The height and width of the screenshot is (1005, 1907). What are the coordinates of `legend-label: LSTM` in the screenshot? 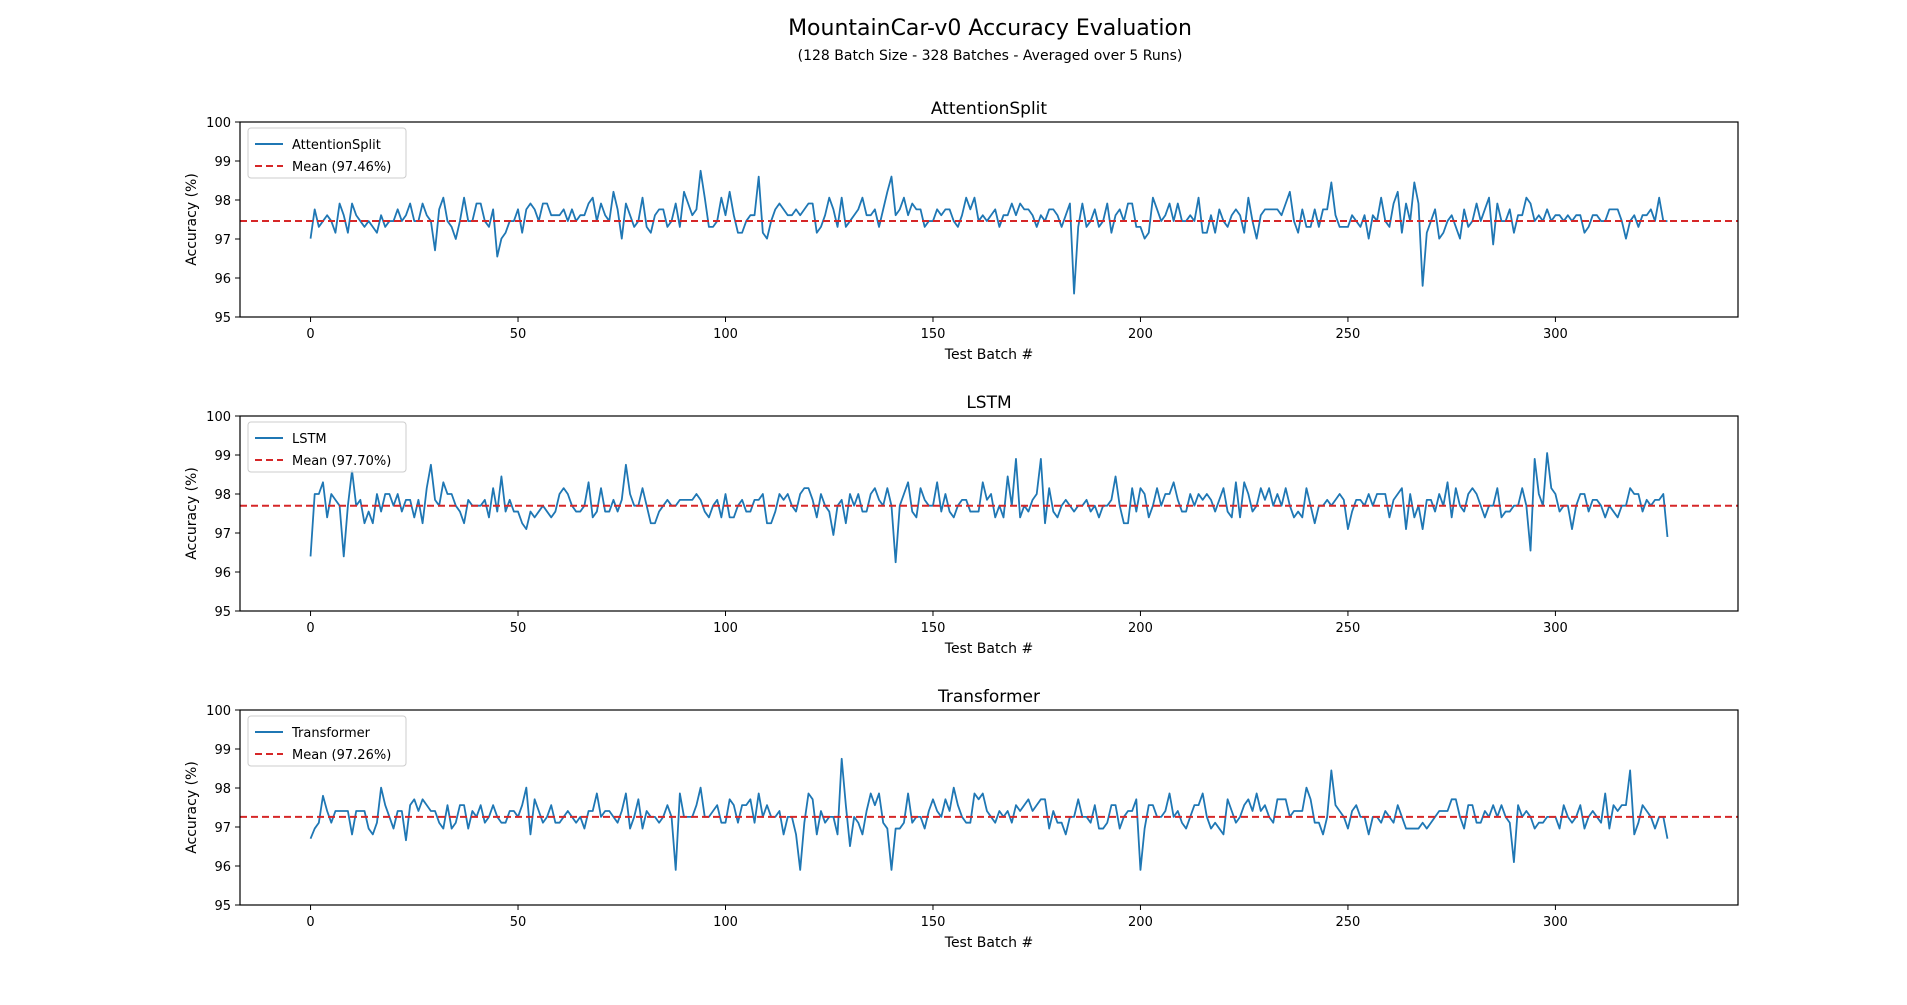 It's located at (309, 439).